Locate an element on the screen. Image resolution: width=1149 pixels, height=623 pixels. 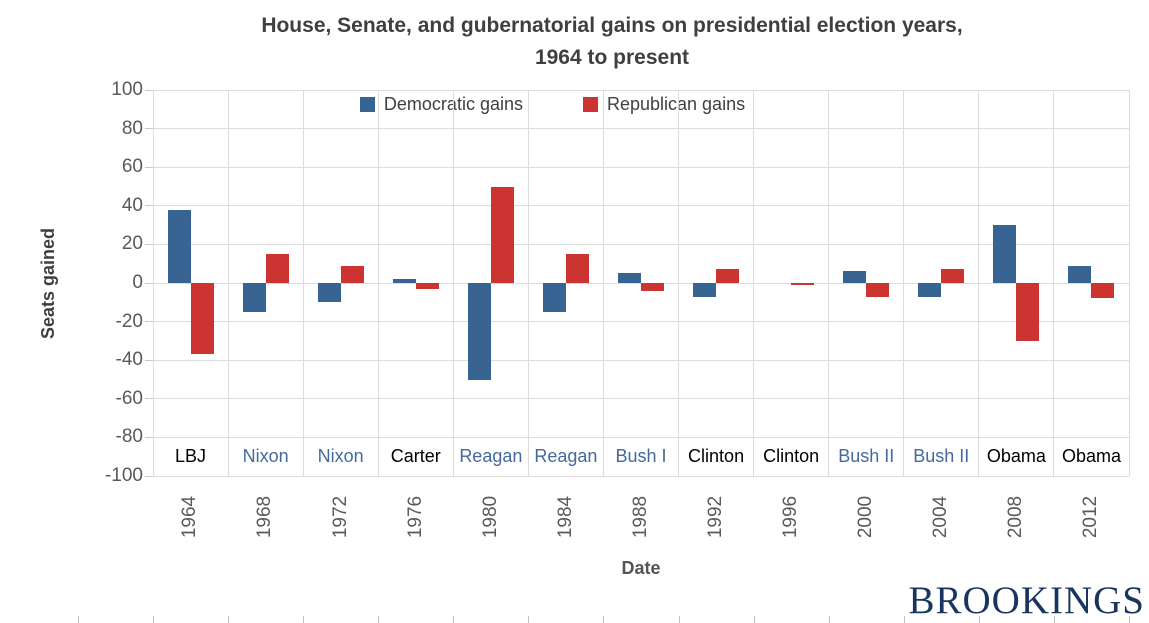
bar-democratic-1988 is located at coordinates (629, 278).